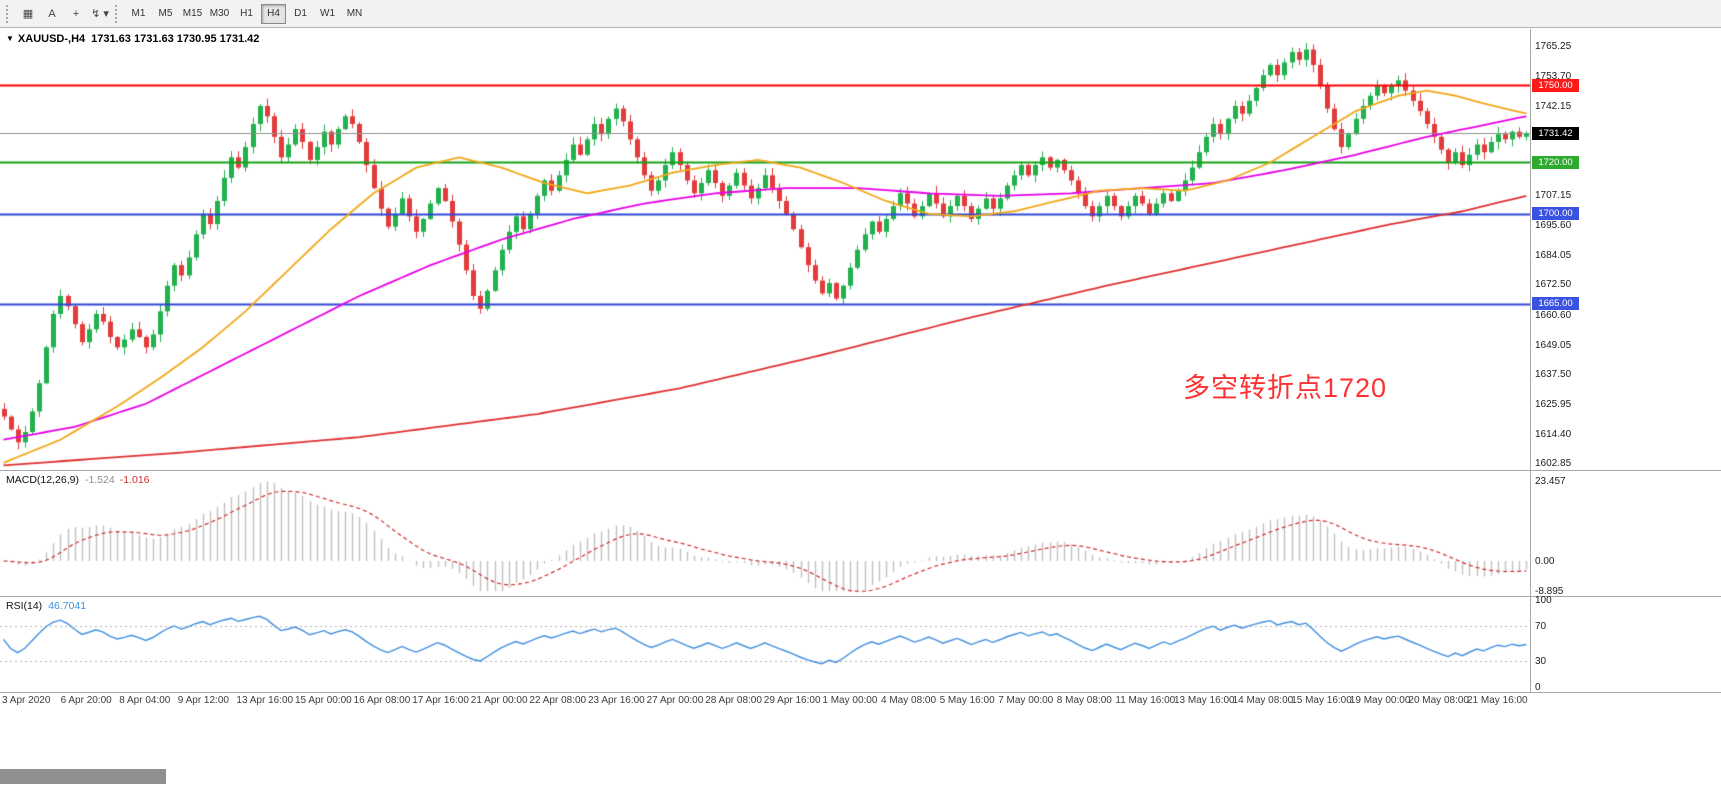 This screenshot has width=1721, height=785. Describe the element at coordinates (1555, 304) in the screenshot. I see `price-badge: 1665.00` at that location.